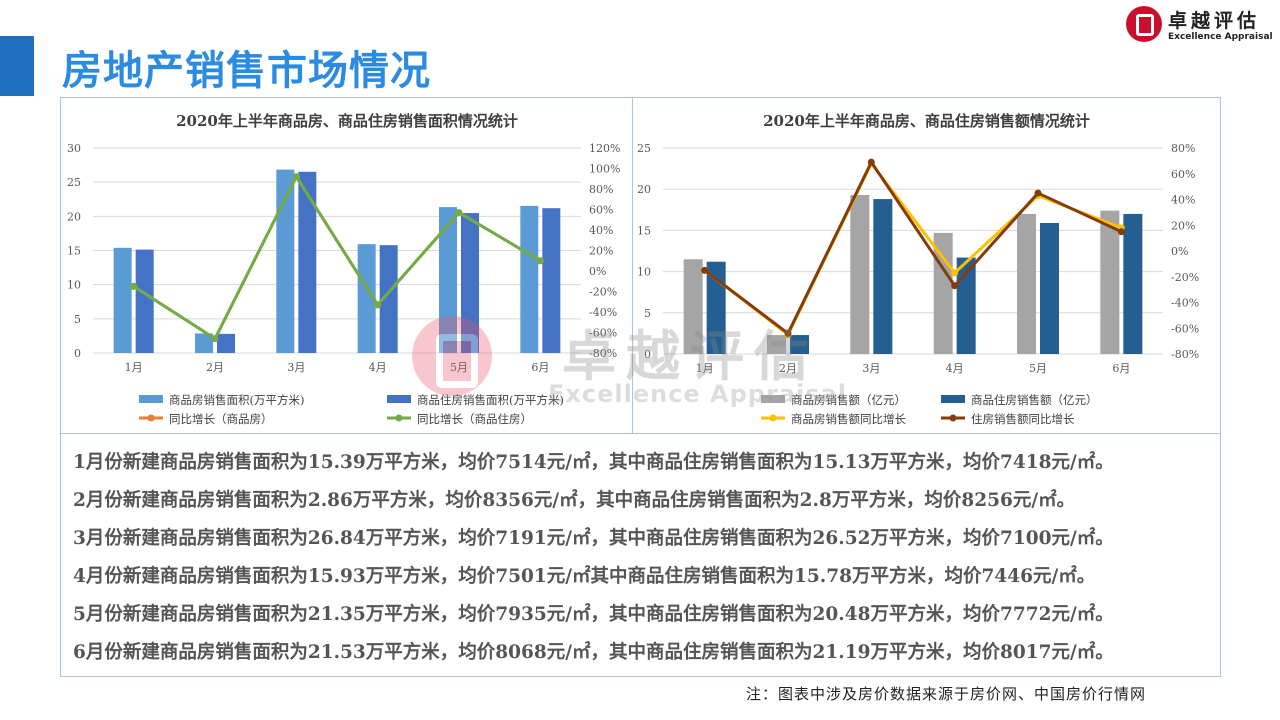 The height and width of the screenshot is (720, 1280). Describe the element at coordinates (1220, 37) in the screenshot. I see `logo-english-name: Excellence Appraisal` at that location.